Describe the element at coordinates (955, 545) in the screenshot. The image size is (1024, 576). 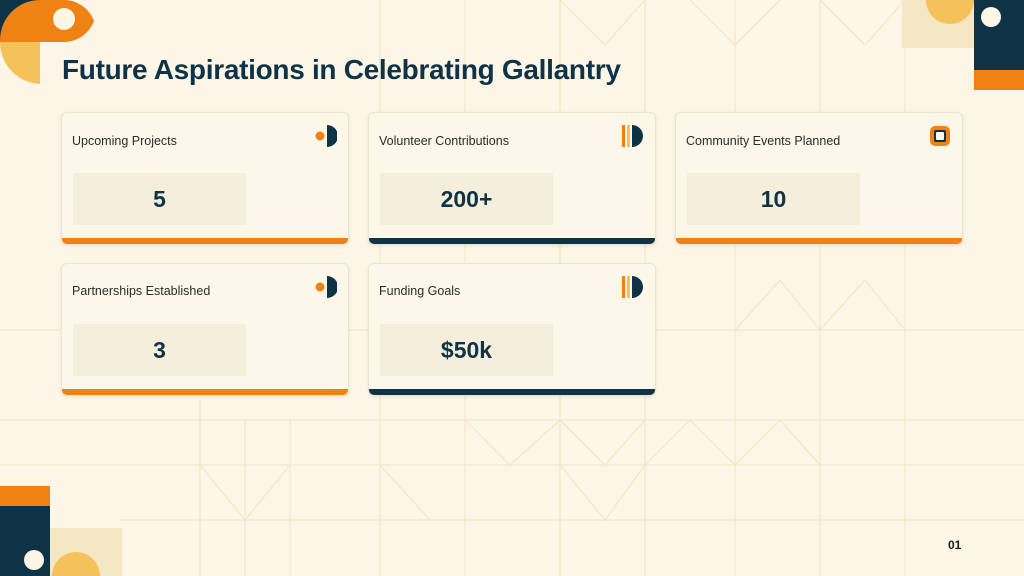
I see `page-number: 01` at that location.